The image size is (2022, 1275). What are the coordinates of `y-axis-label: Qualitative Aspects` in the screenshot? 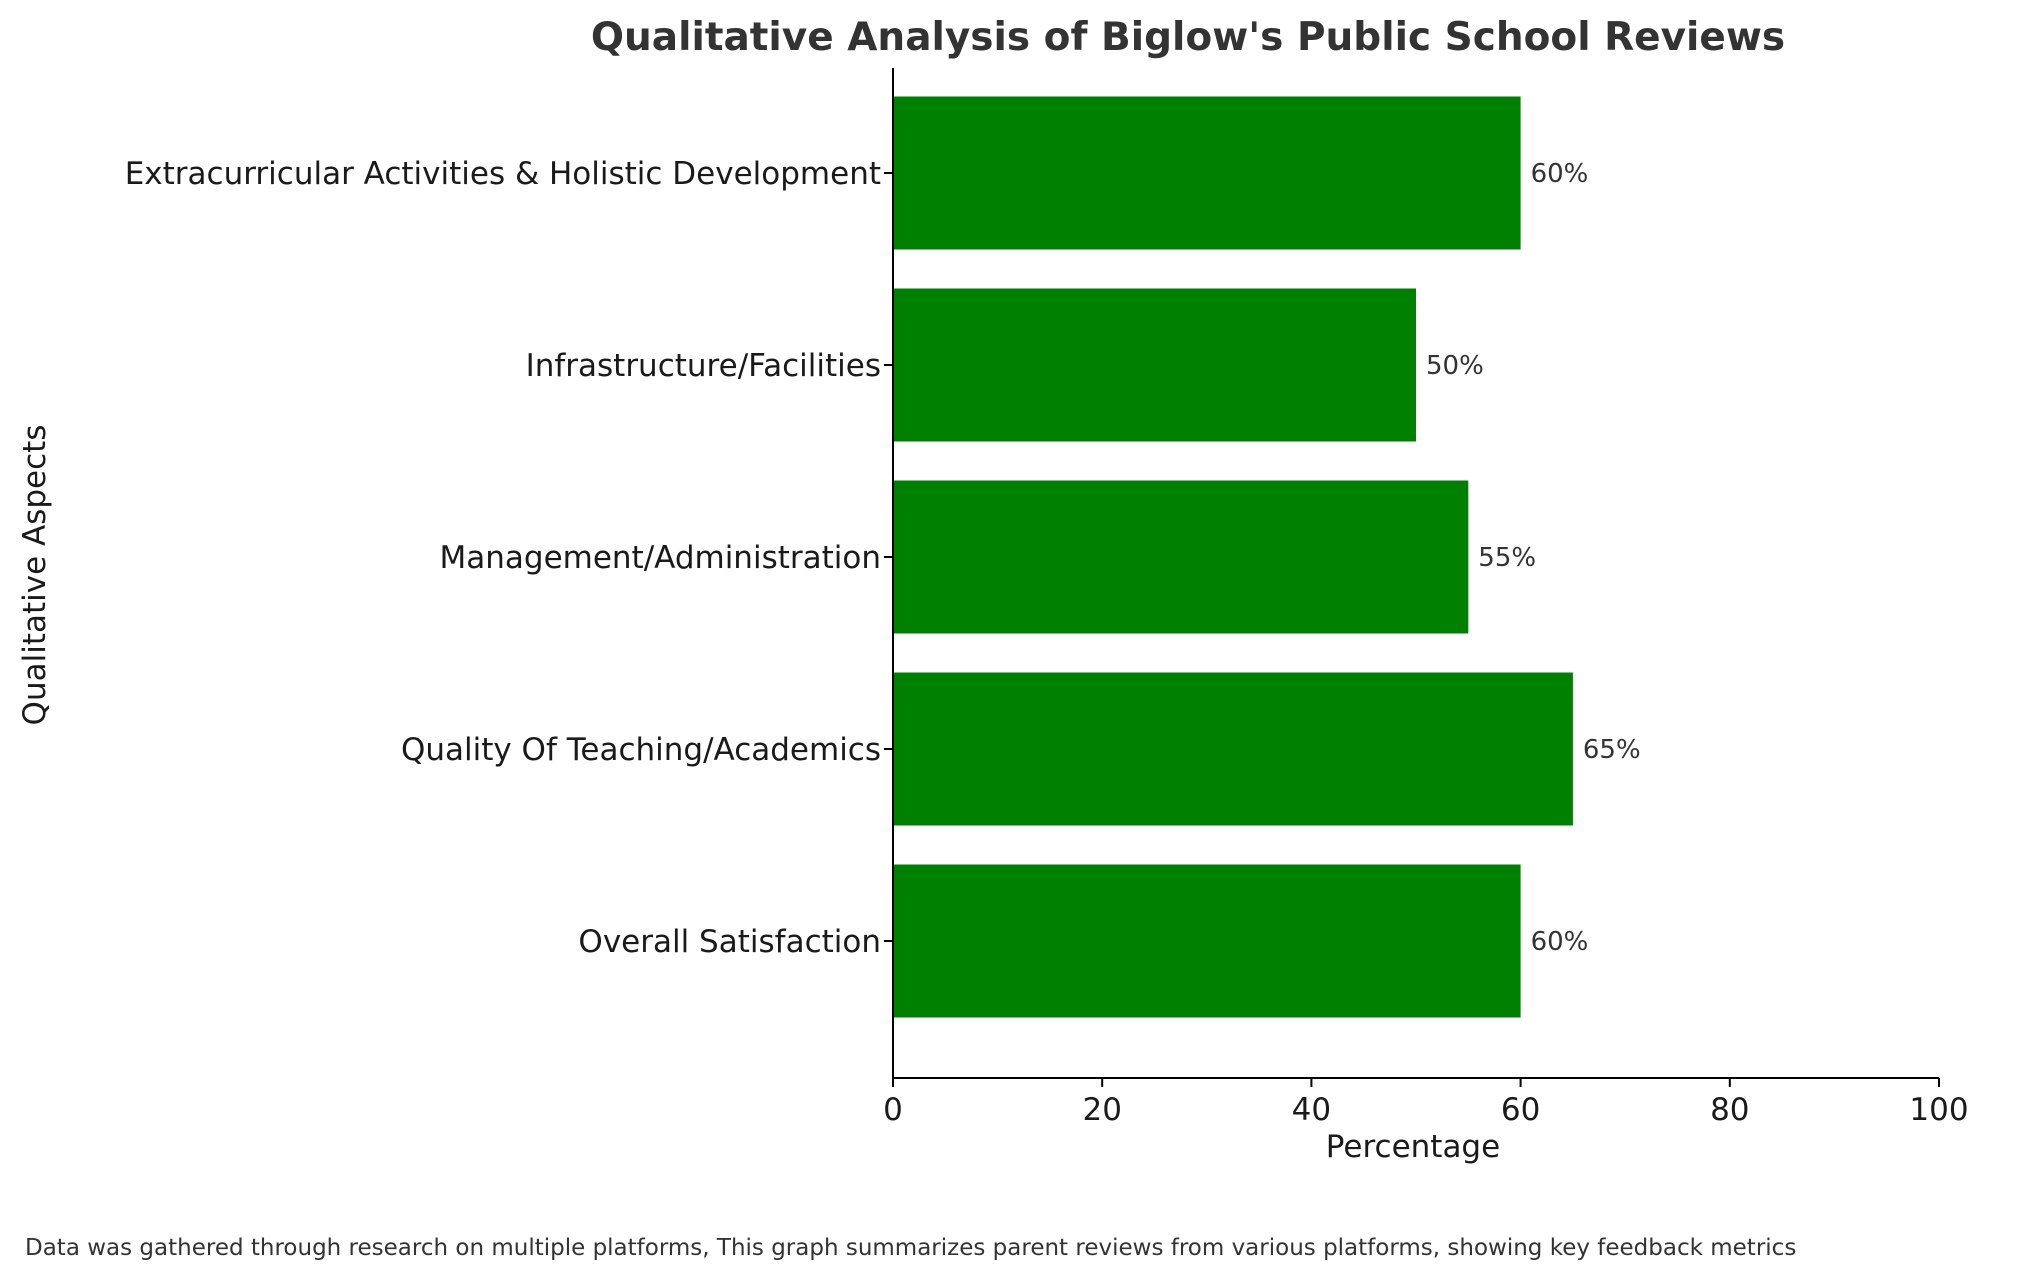 It's located at (35, 575).